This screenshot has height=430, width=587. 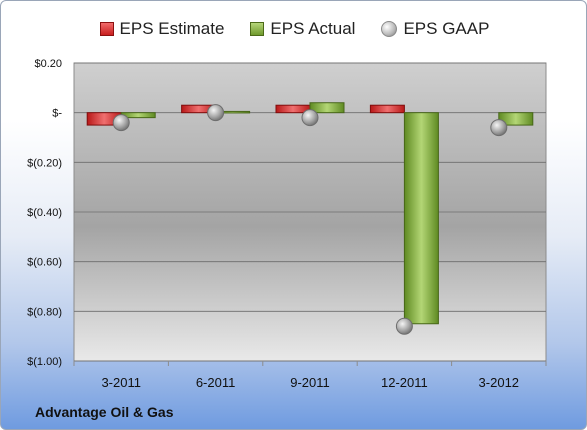 I want to click on legend-label-estimate: EPS Estimate, so click(x=172, y=28).